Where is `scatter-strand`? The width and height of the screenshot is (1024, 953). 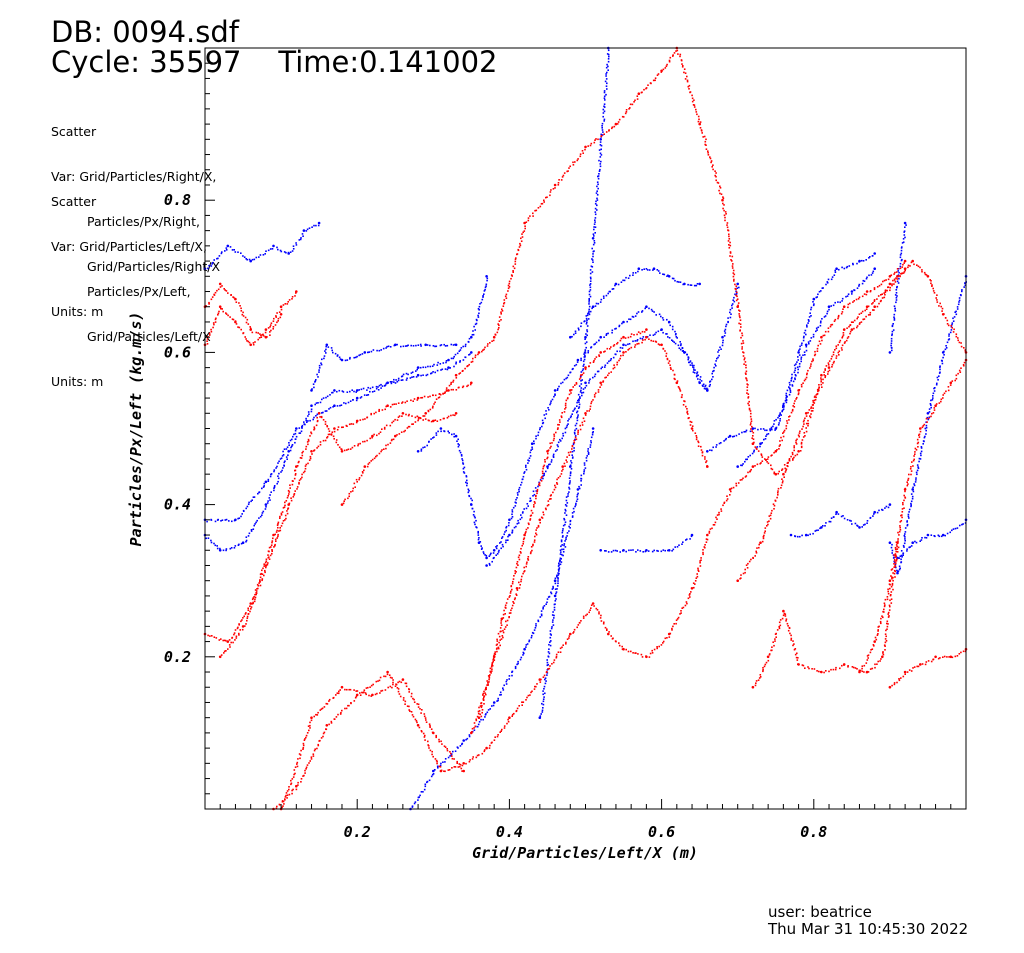 scatter-strand is located at coordinates (806, 367).